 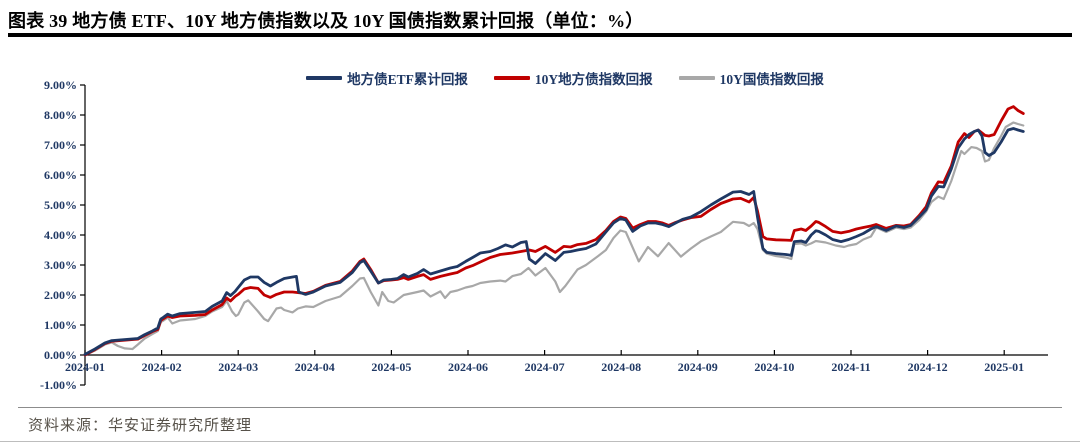 What do you see at coordinates (771, 79) in the screenshot?
I see `legend-label: 10Y国债指数回报` at bounding box center [771, 79].